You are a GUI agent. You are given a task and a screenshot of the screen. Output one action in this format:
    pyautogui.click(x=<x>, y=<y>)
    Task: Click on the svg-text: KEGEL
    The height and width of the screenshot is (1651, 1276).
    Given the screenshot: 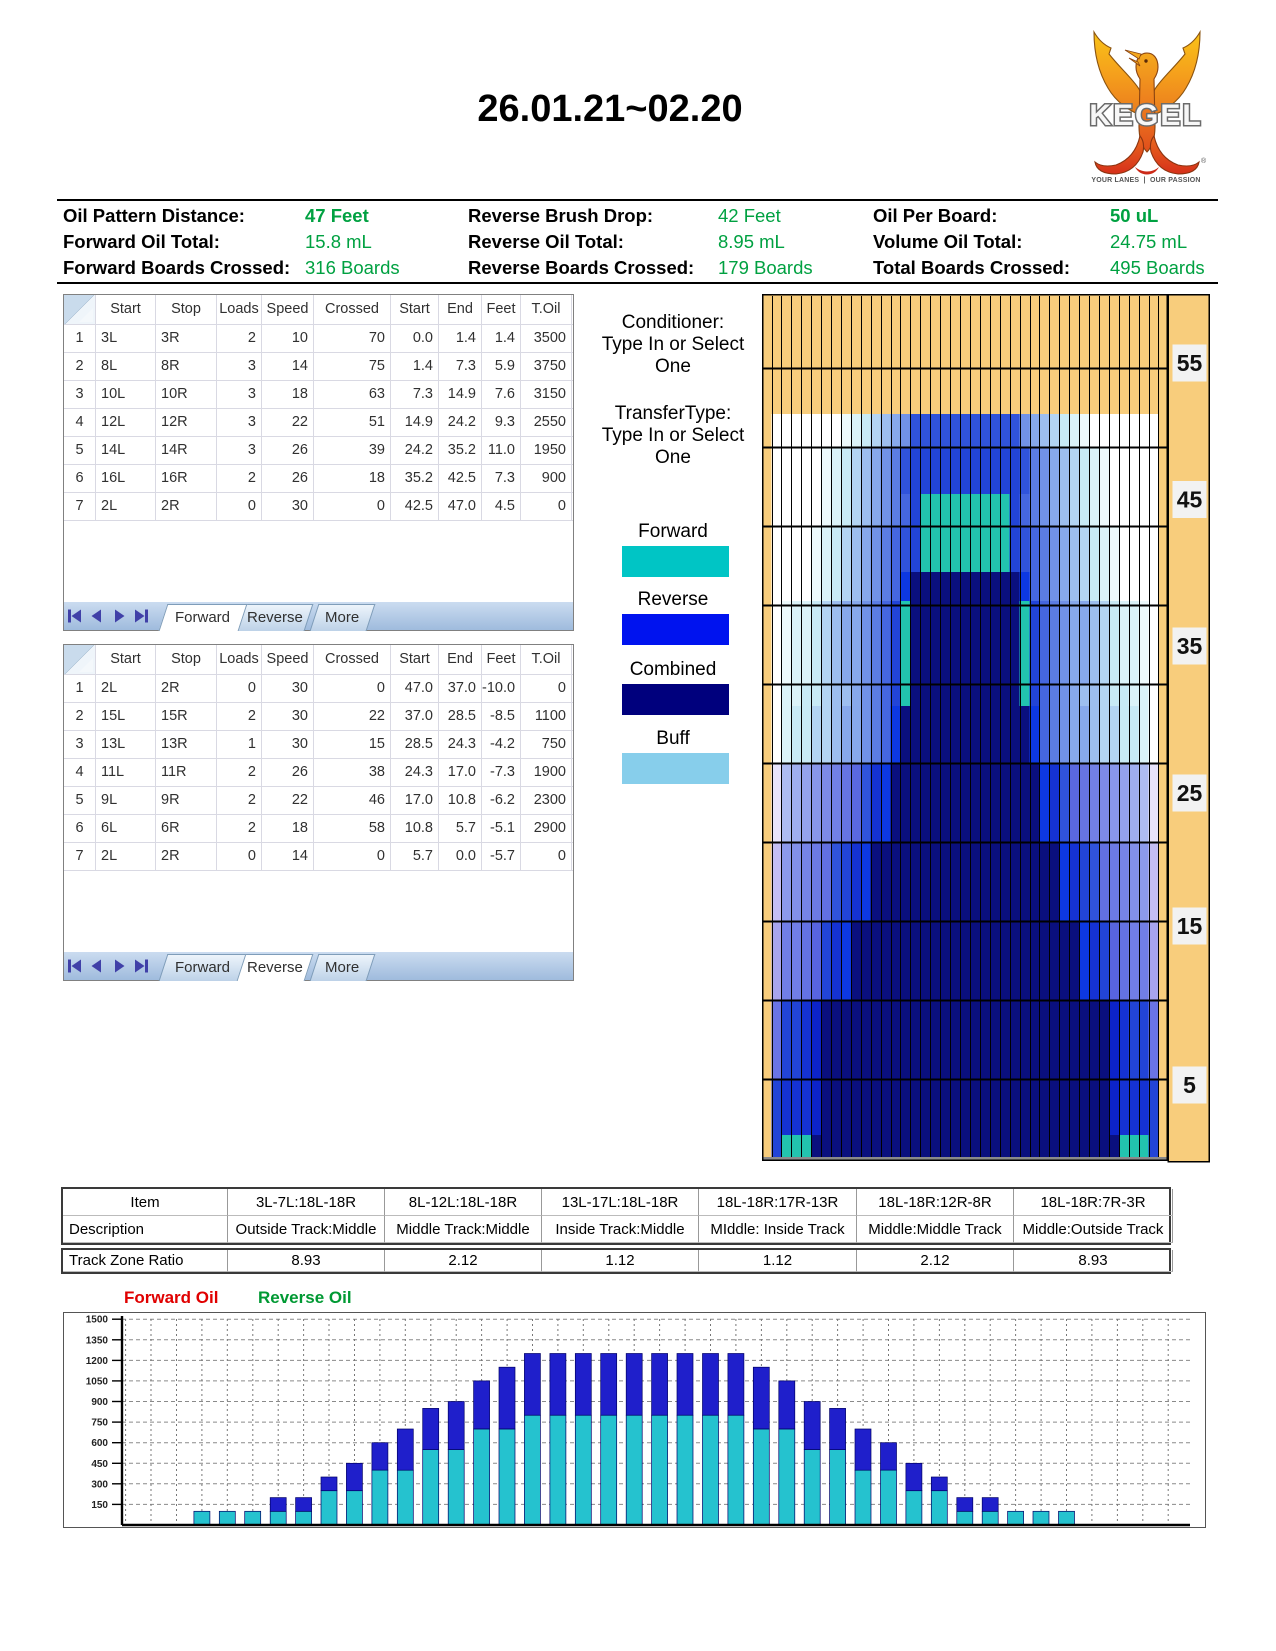 What is the action you would take?
    pyautogui.click(x=1145, y=115)
    